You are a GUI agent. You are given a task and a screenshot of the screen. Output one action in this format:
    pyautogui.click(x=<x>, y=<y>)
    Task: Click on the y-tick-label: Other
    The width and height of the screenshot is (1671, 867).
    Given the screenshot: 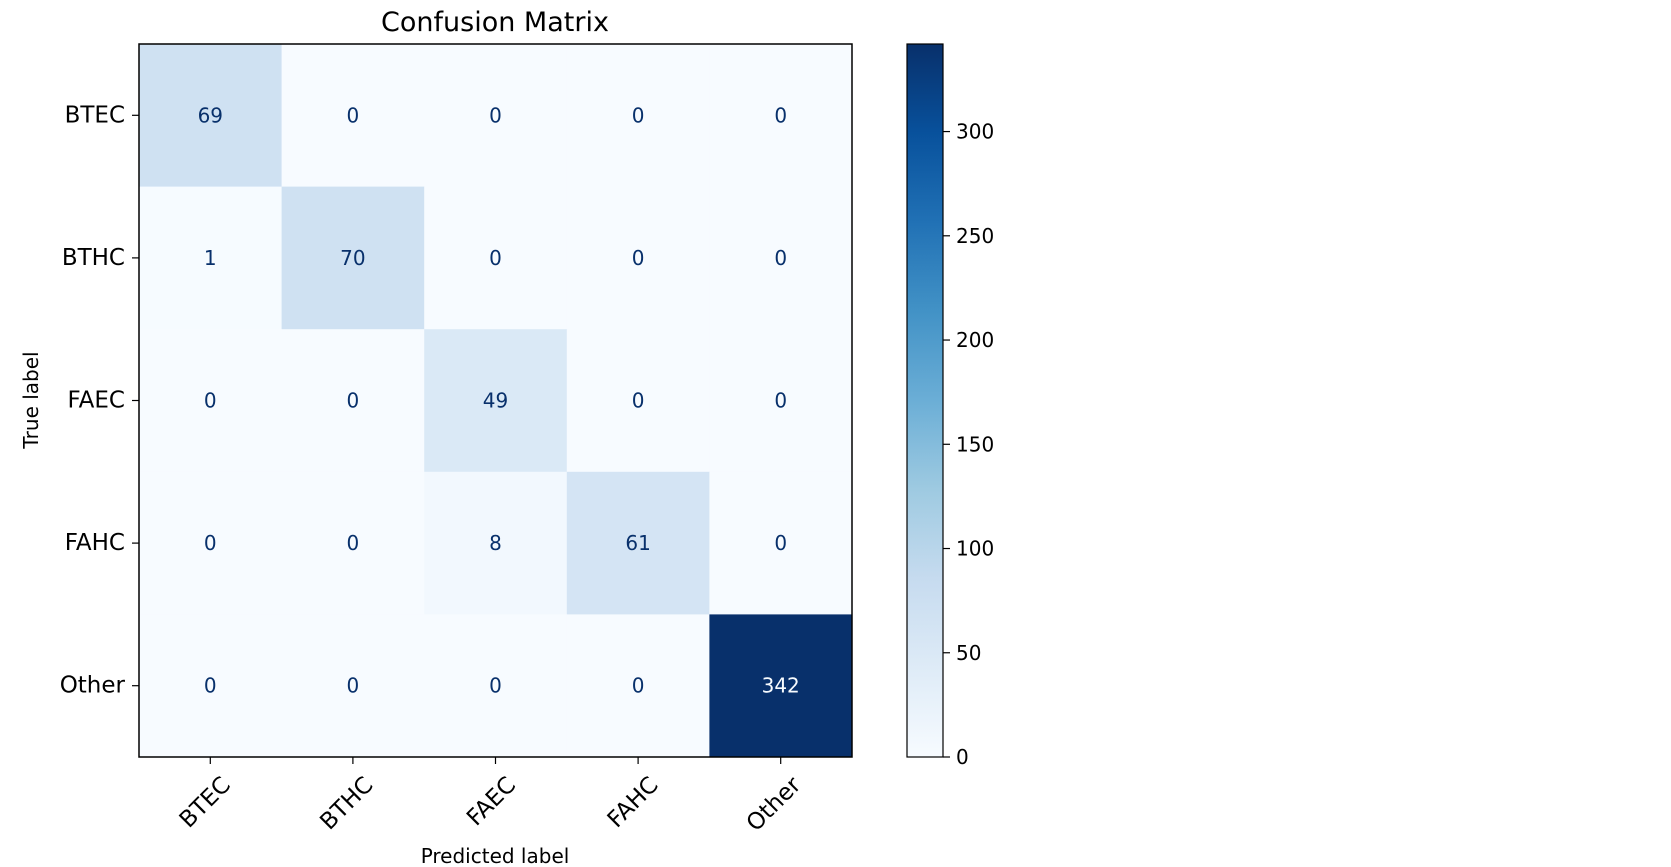 What is the action you would take?
    pyautogui.click(x=93, y=686)
    